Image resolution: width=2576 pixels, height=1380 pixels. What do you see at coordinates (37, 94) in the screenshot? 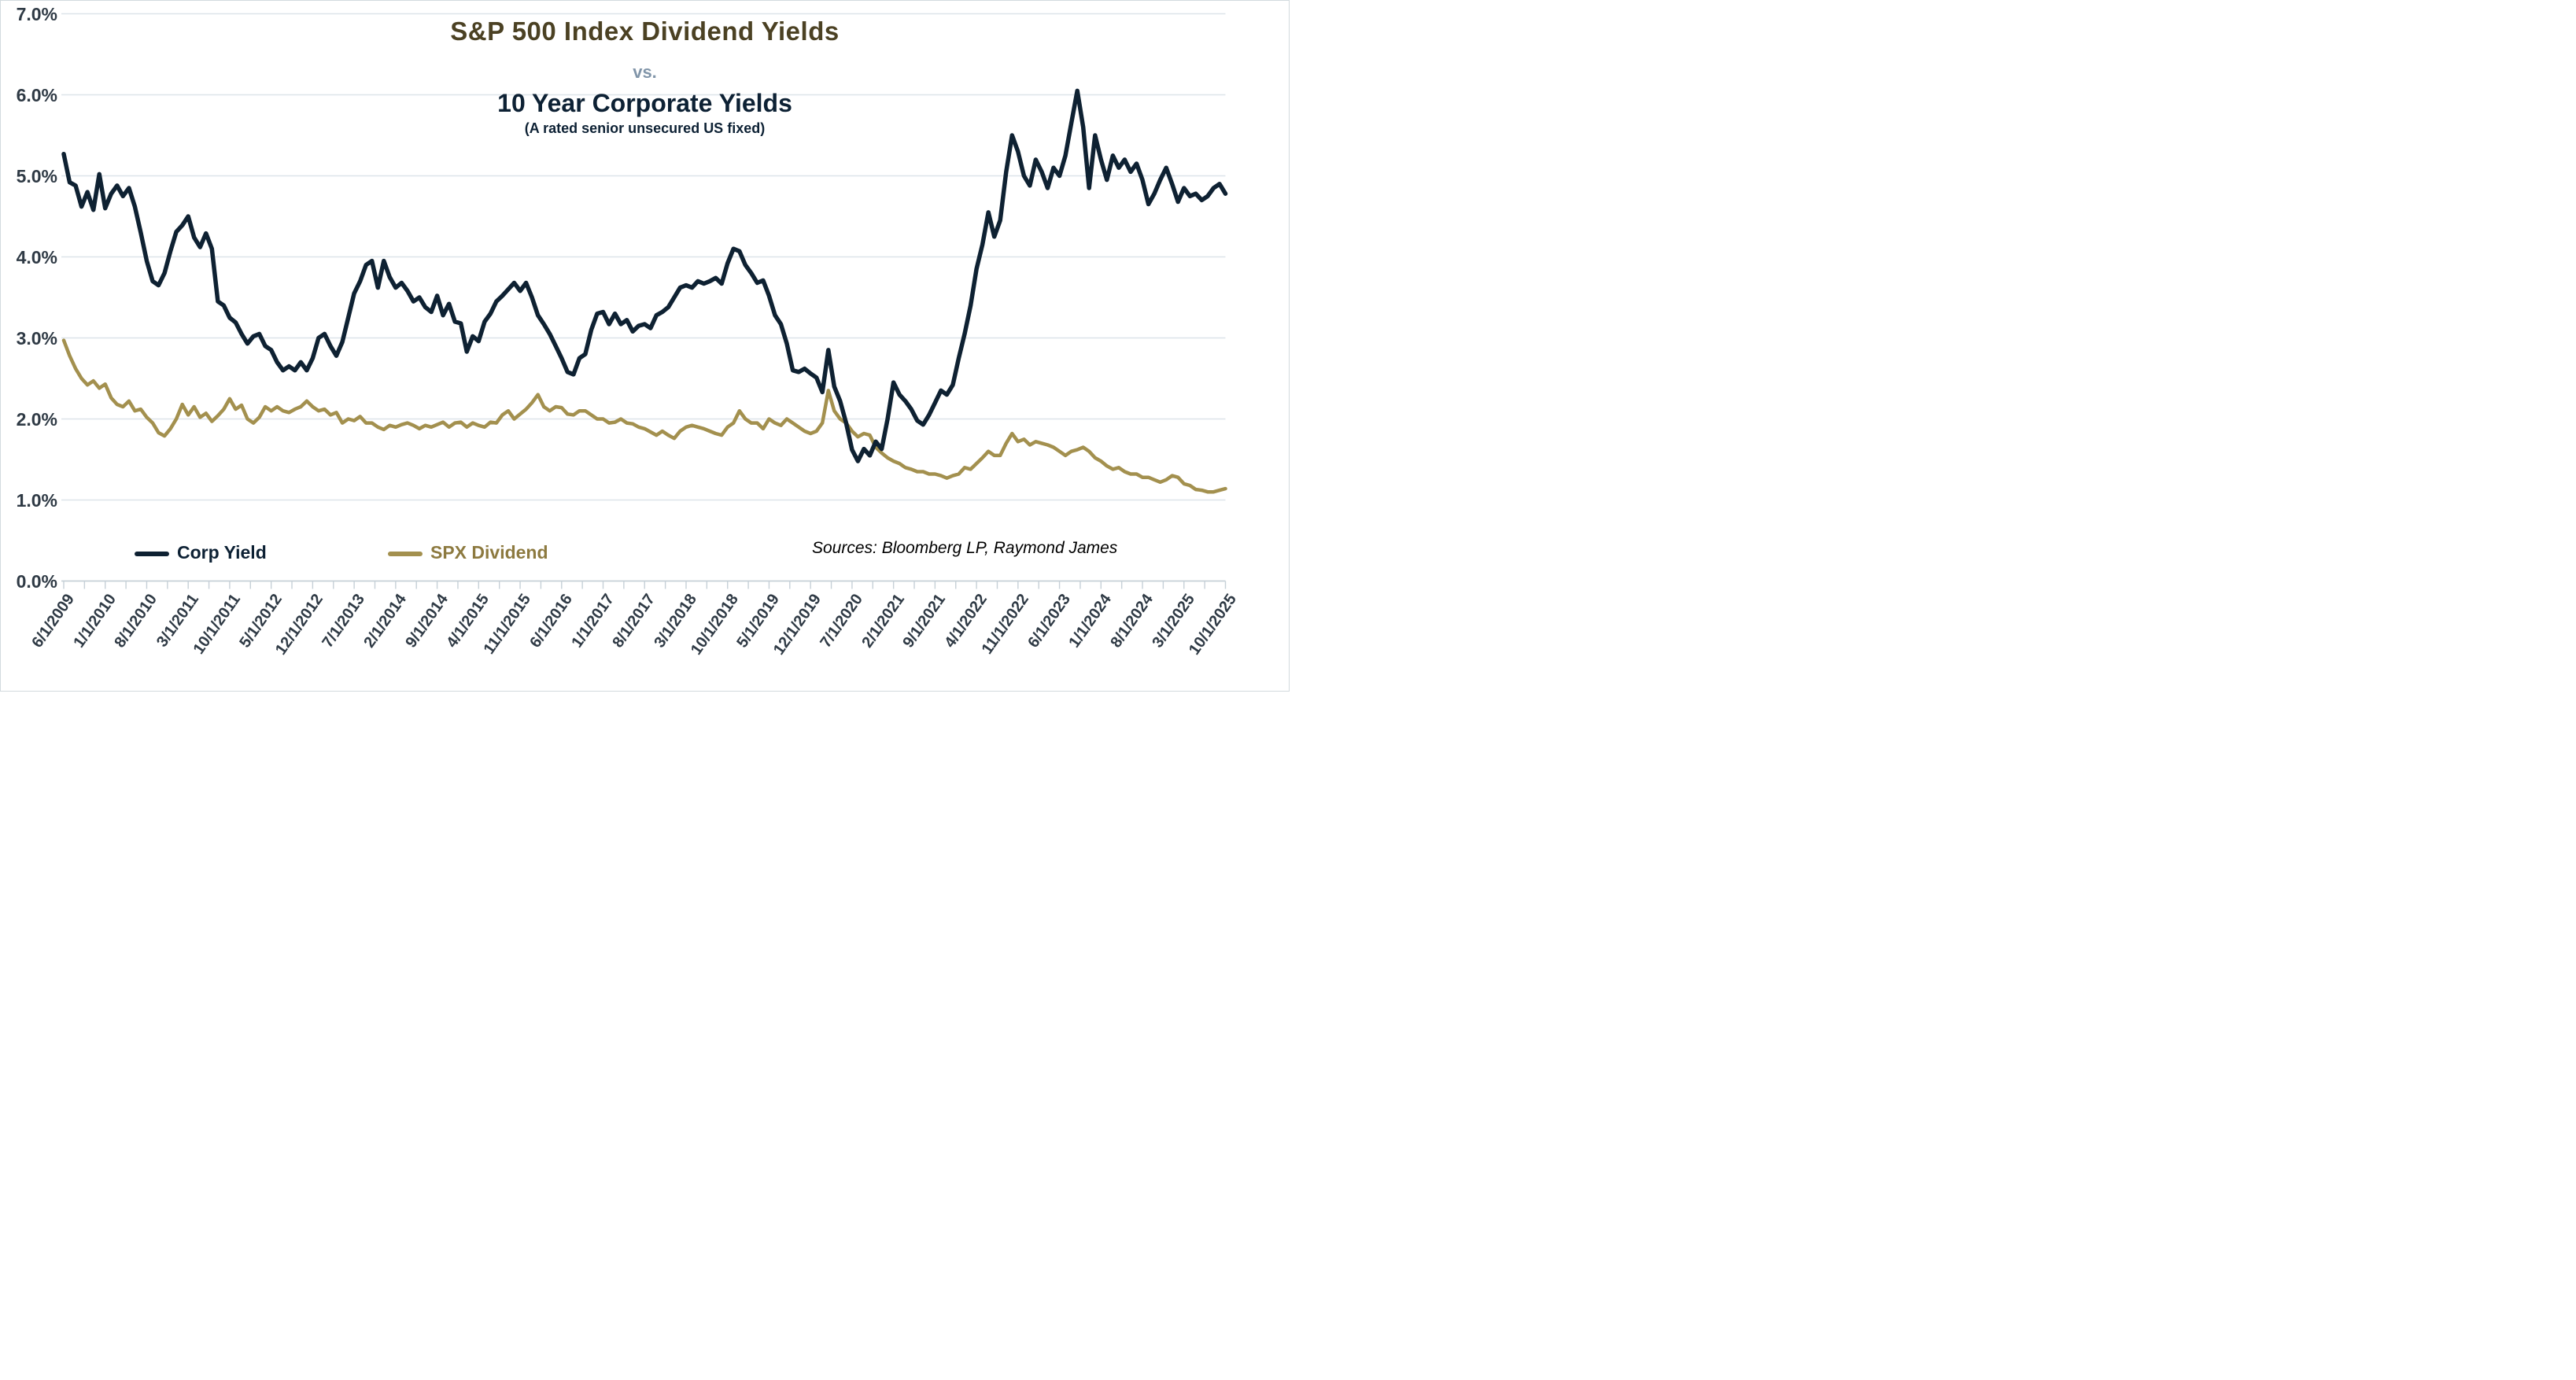
I see `y-tick-label-6.0%: 6.0%` at bounding box center [37, 94].